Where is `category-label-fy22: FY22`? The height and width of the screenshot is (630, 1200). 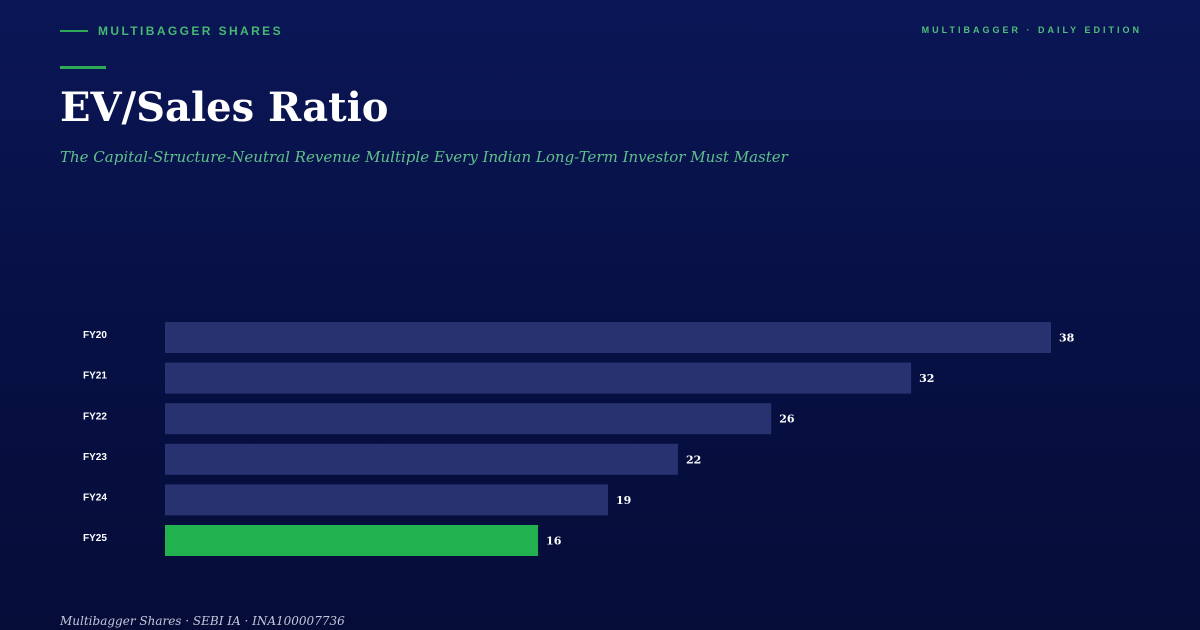
category-label-fy22: FY22 is located at coordinates (95, 416).